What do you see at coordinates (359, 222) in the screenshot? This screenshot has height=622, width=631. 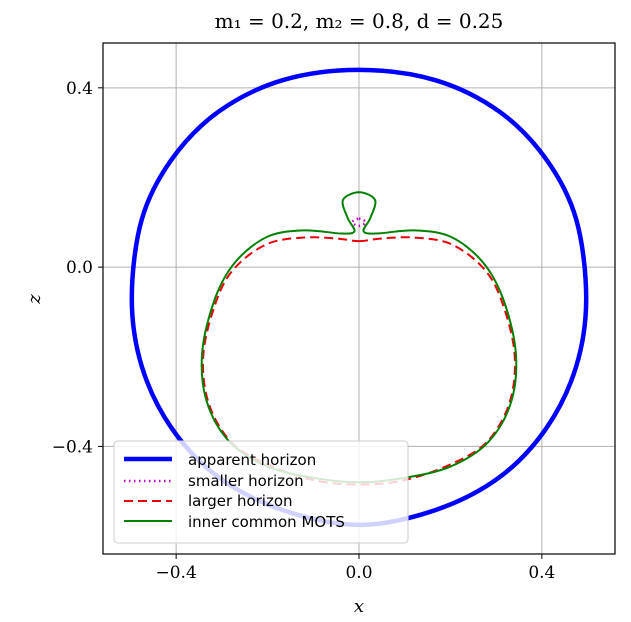 I see `series-smaller-horizon` at bounding box center [359, 222].